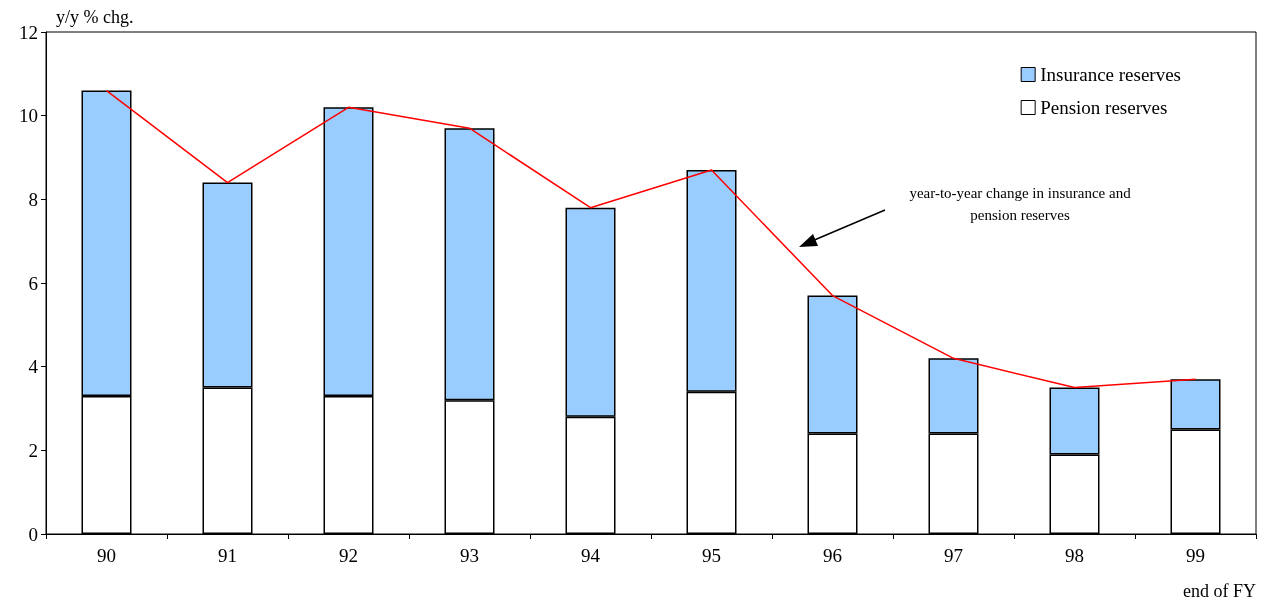 This screenshot has height=615, width=1276. I want to click on y-axis-title: y/y % chg., so click(95, 17).